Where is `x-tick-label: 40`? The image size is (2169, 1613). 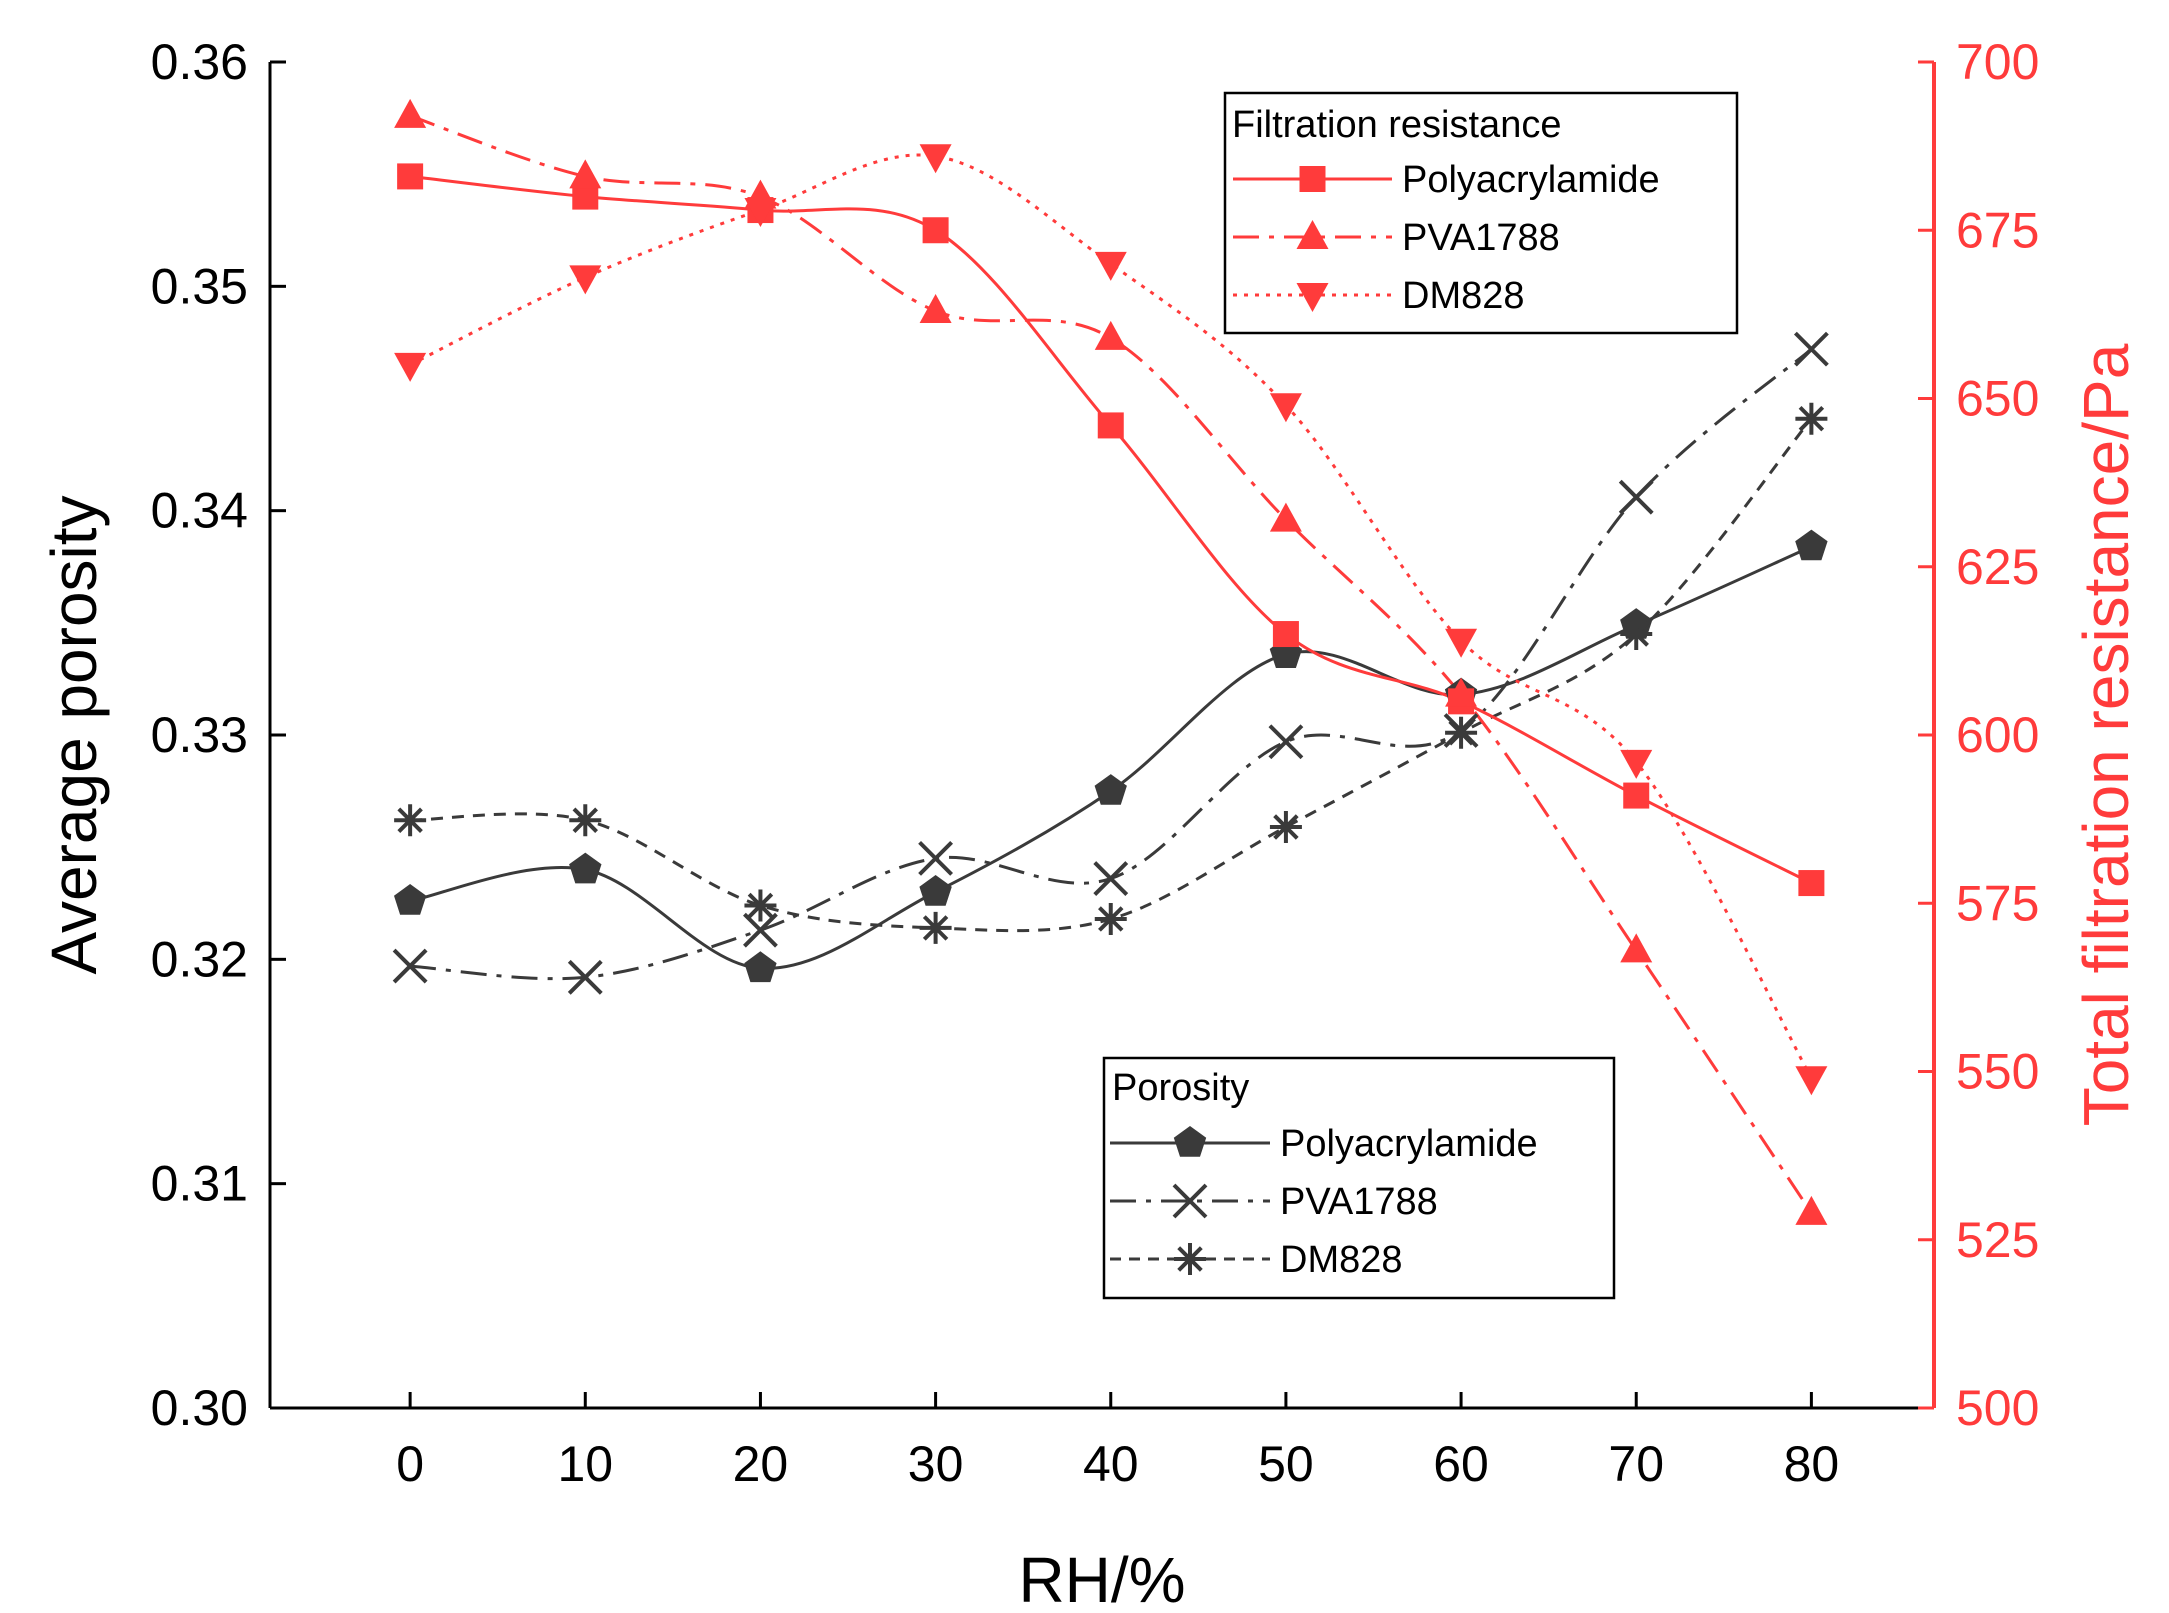
x-tick-label: 40 is located at coordinates (1111, 1464).